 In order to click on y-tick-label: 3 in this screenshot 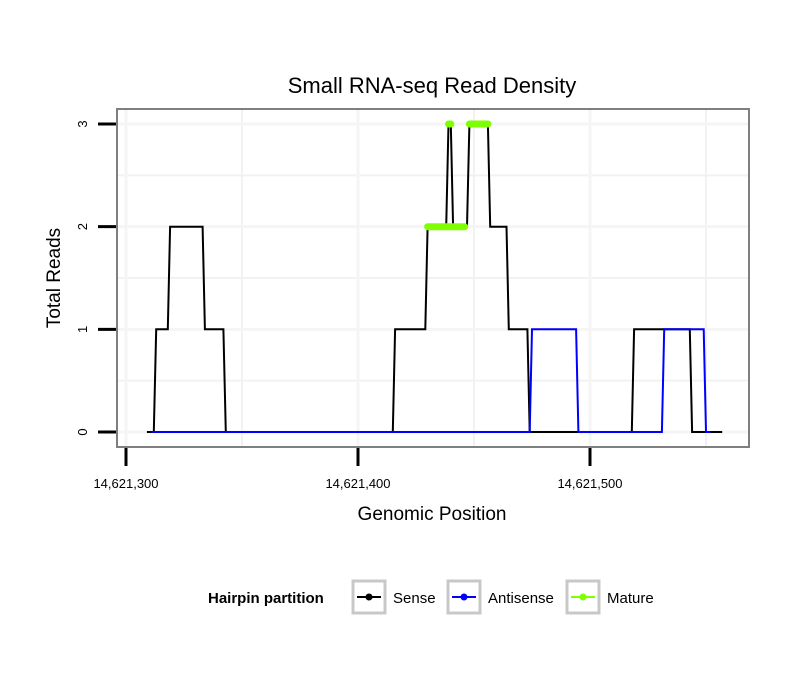, I will do `click(82, 123)`.